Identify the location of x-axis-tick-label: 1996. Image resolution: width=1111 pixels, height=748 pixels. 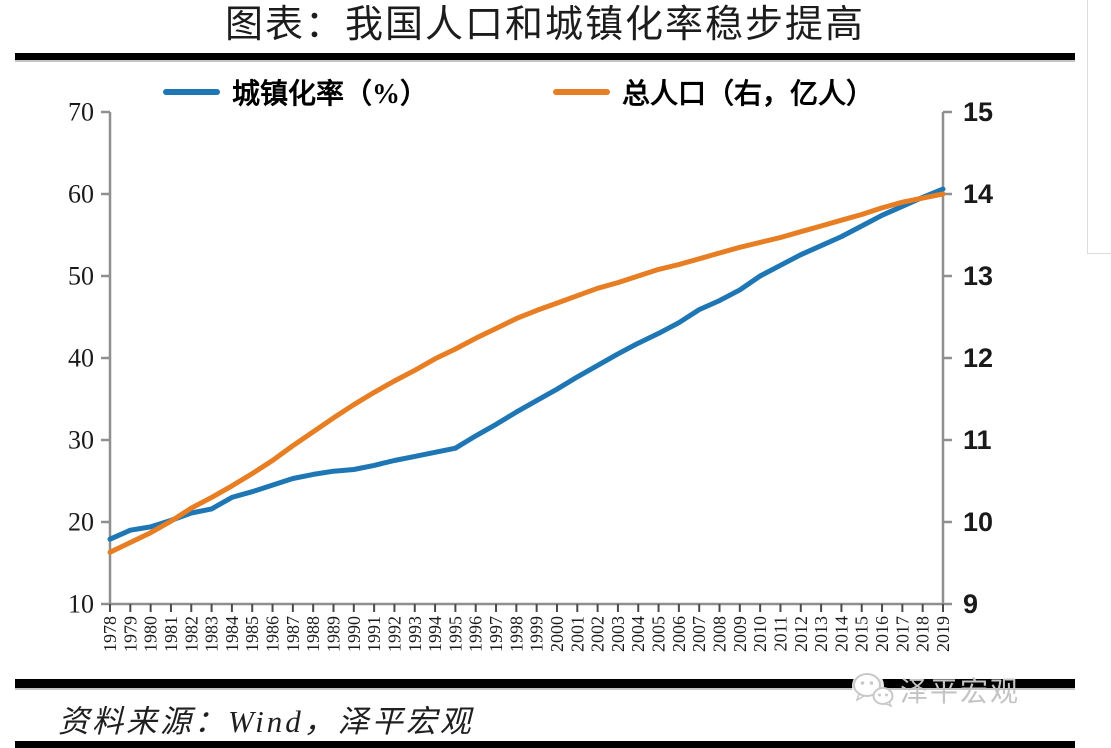
(476, 634).